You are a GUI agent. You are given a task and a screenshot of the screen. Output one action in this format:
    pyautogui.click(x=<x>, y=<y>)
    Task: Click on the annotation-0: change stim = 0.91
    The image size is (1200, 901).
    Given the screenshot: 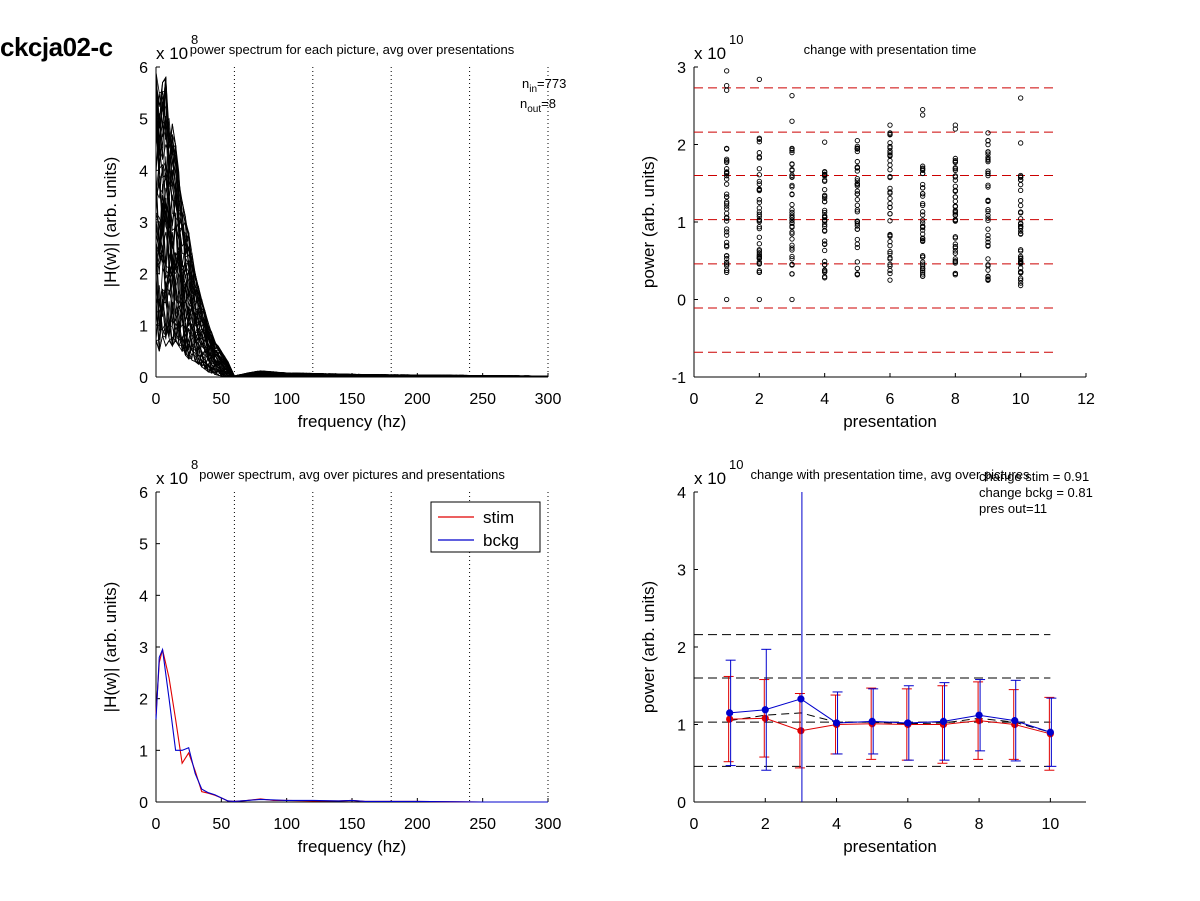 What is the action you would take?
    pyautogui.click(x=1034, y=476)
    